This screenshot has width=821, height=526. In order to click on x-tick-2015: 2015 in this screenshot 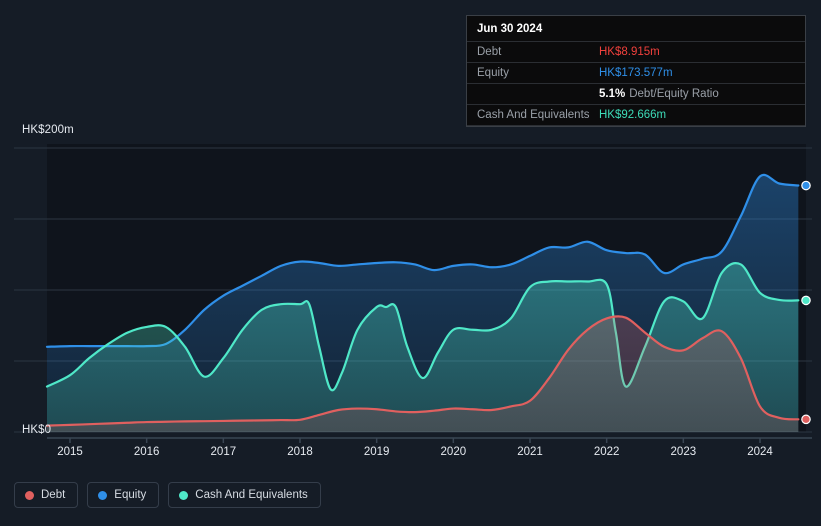, I will do `click(70, 452)`.